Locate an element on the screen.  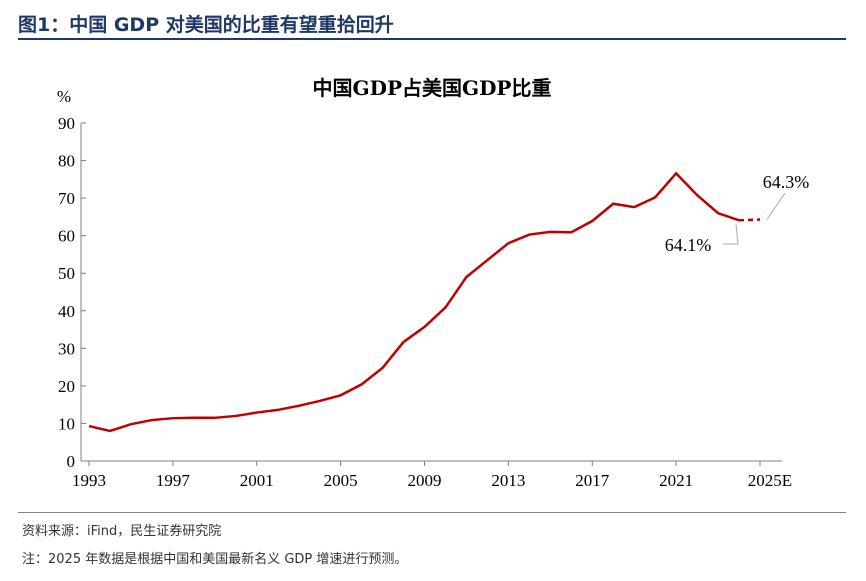
y-tick-label: 0 is located at coordinates (71, 461).